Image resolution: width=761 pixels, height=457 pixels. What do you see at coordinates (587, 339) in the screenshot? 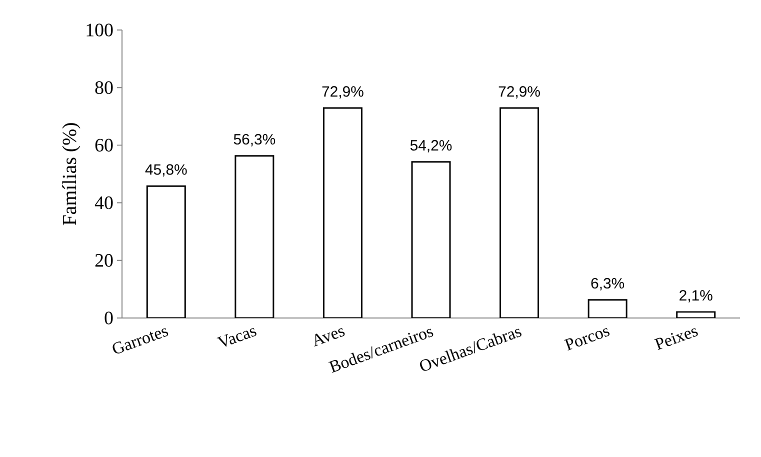
I see `x-tick-label: Porcos` at bounding box center [587, 339].